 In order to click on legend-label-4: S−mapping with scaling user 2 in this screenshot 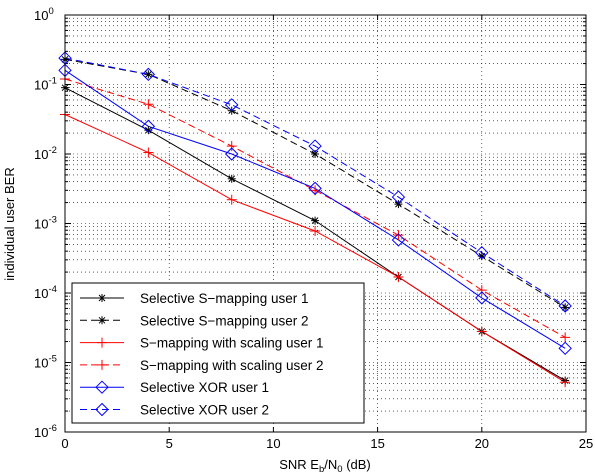, I will do `click(231, 365)`.